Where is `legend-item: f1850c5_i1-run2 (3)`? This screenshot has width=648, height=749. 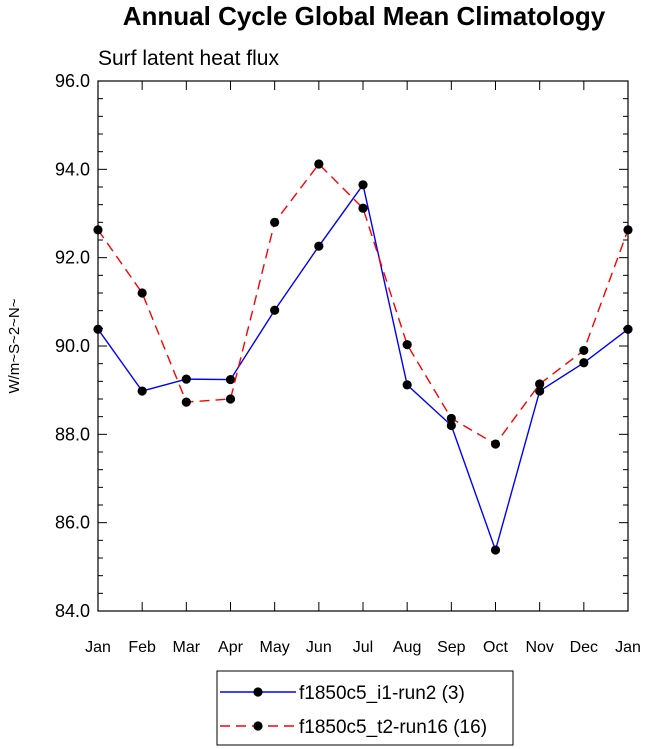 legend-item: f1850c5_i1-run2 (3) is located at coordinates (342, 693).